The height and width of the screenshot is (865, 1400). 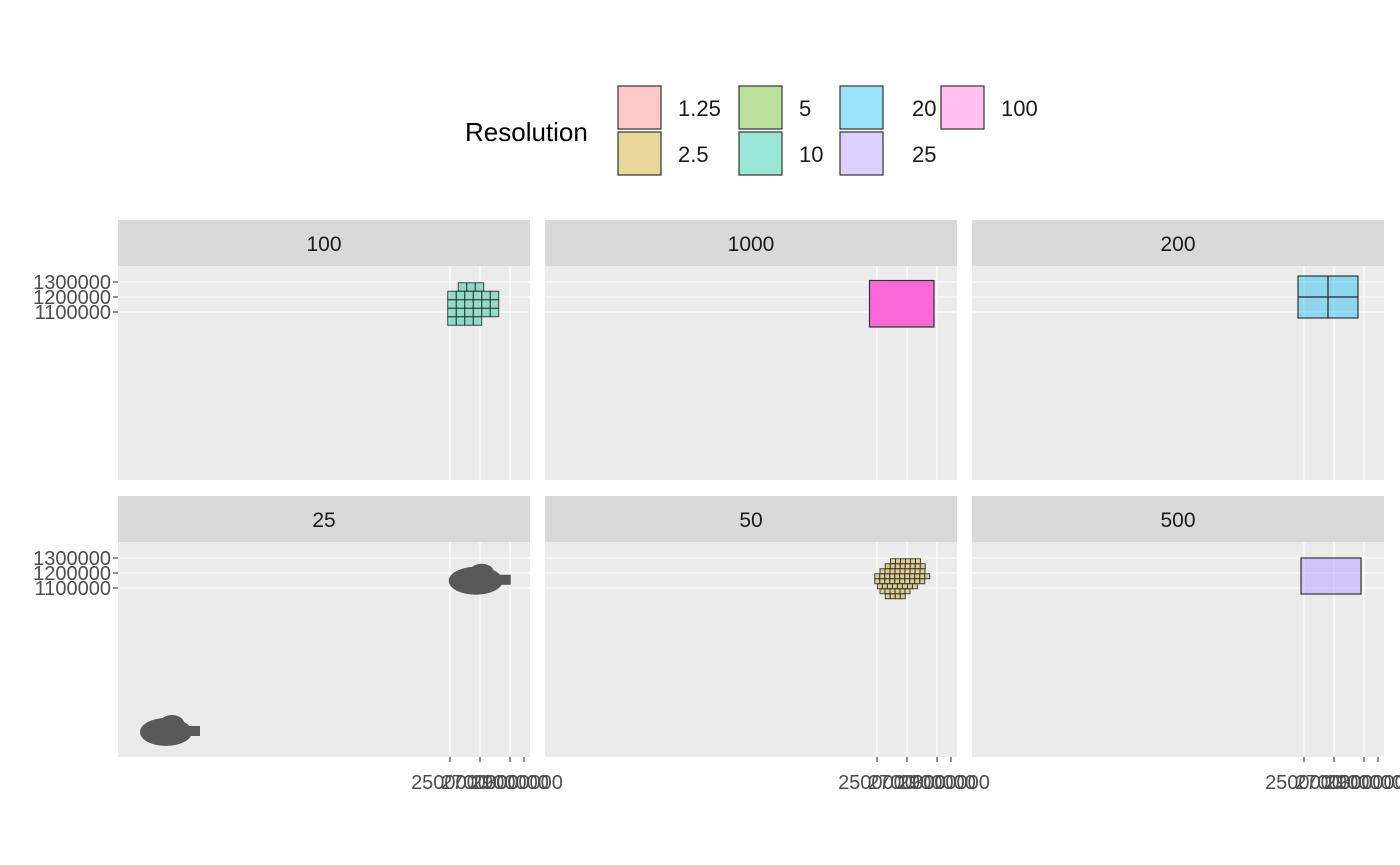 I want to click on y-tick-label-1100000: 1100000, so click(x=73, y=313).